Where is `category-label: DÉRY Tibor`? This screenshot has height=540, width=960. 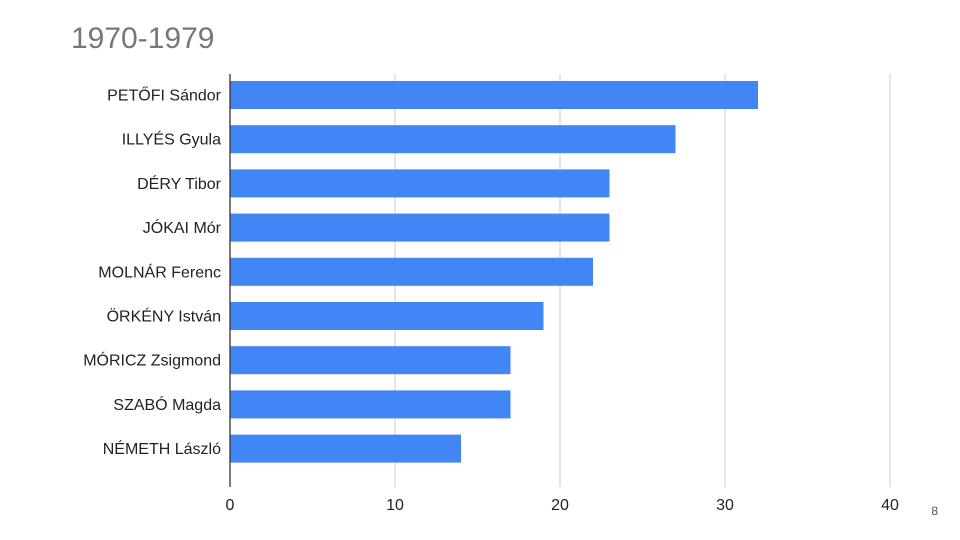
category-label: DÉRY Tibor is located at coordinates (179, 183).